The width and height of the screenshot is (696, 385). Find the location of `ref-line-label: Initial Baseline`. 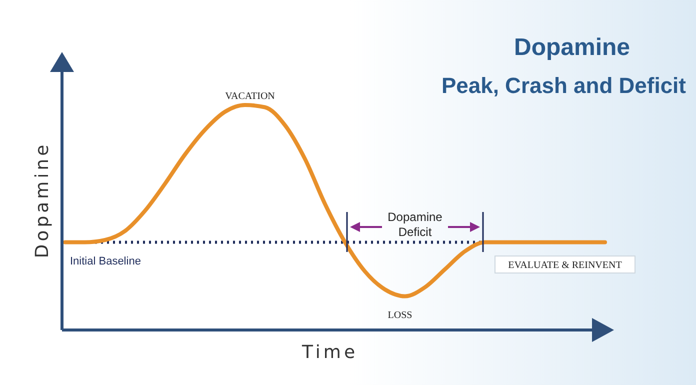

ref-line-label: Initial Baseline is located at coordinates (105, 261).